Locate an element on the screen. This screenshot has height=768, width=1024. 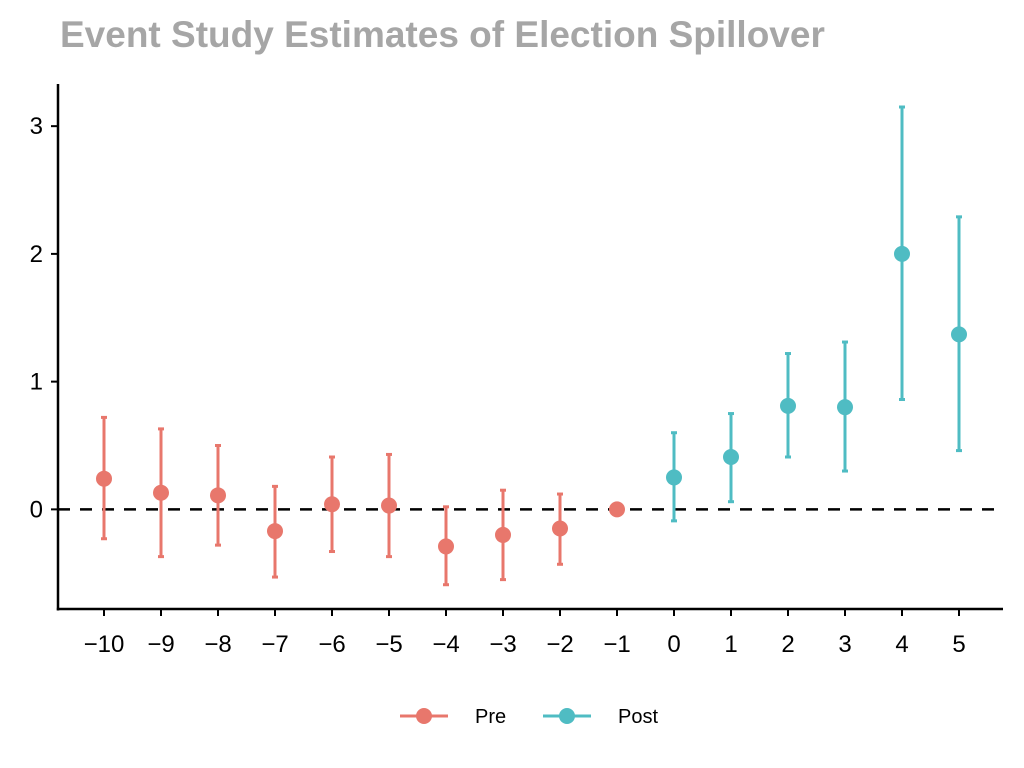
legend-item: Pre is located at coordinates (453, 717).